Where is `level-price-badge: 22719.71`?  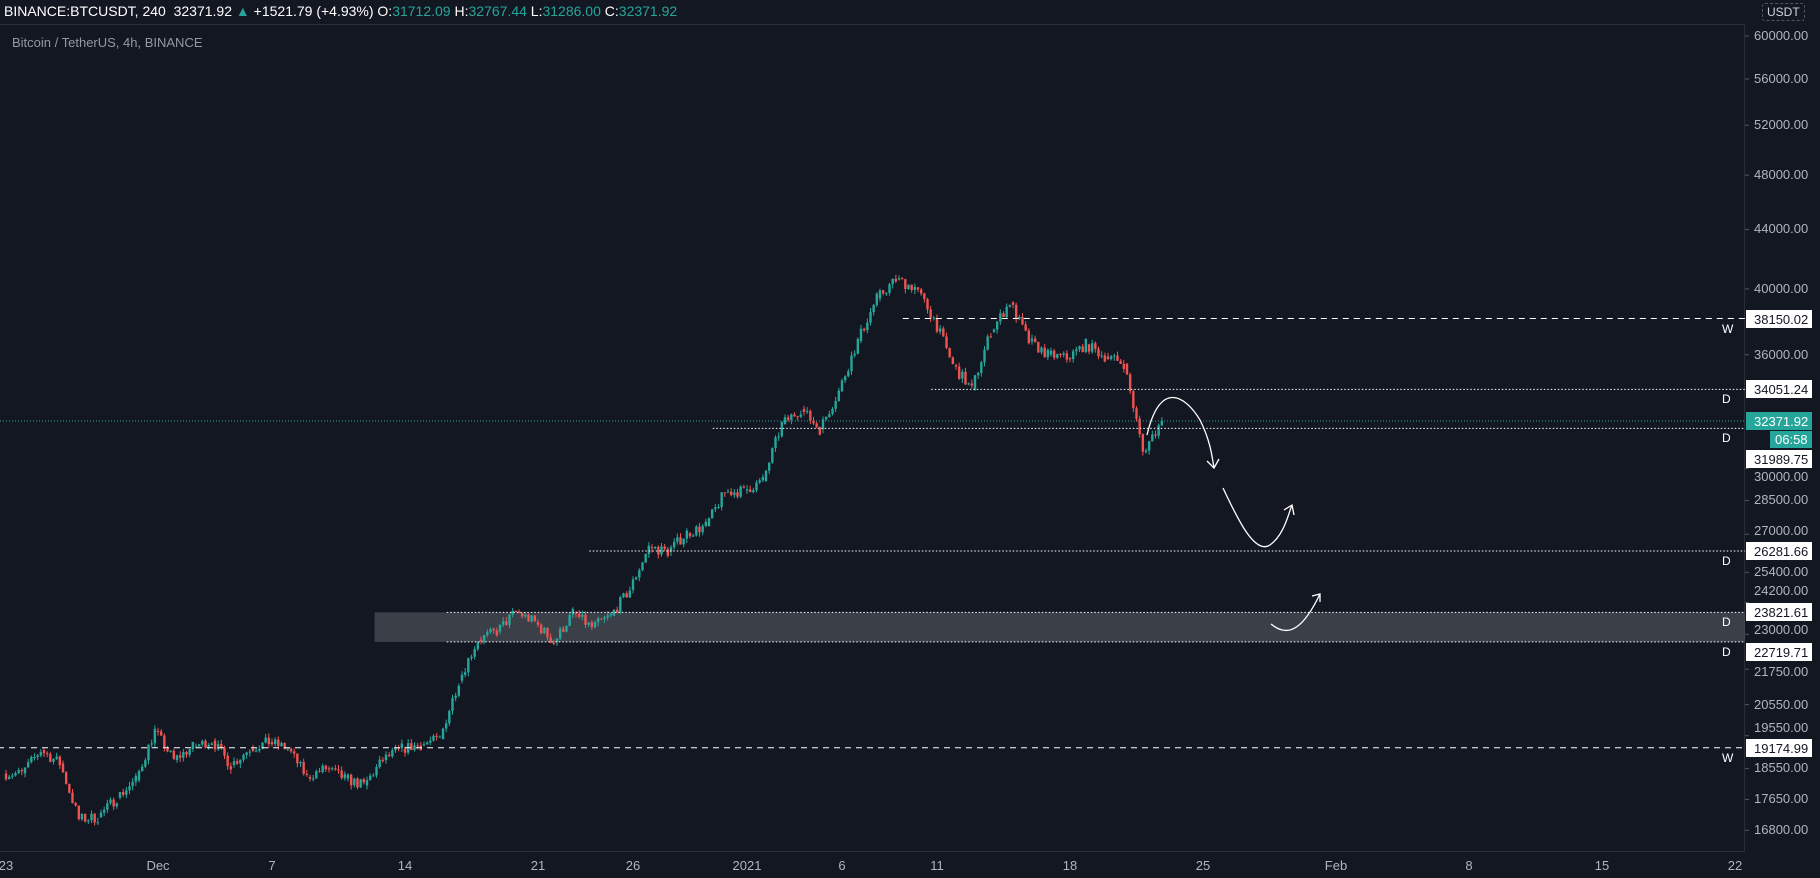 level-price-badge: 22719.71 is located at coordinates (1779, 652).